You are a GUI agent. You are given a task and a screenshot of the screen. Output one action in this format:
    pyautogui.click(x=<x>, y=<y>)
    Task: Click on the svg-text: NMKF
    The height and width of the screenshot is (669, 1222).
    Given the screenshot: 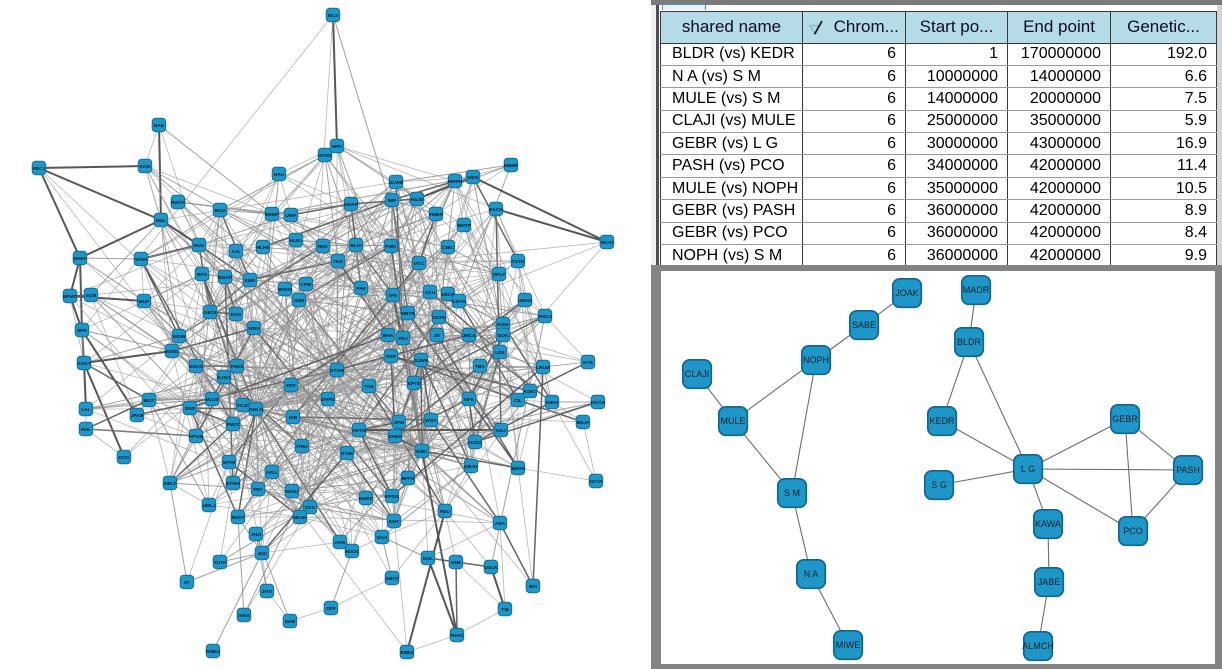 What is the action you would take?
    pyautogui.click(x=366, y=499)
    